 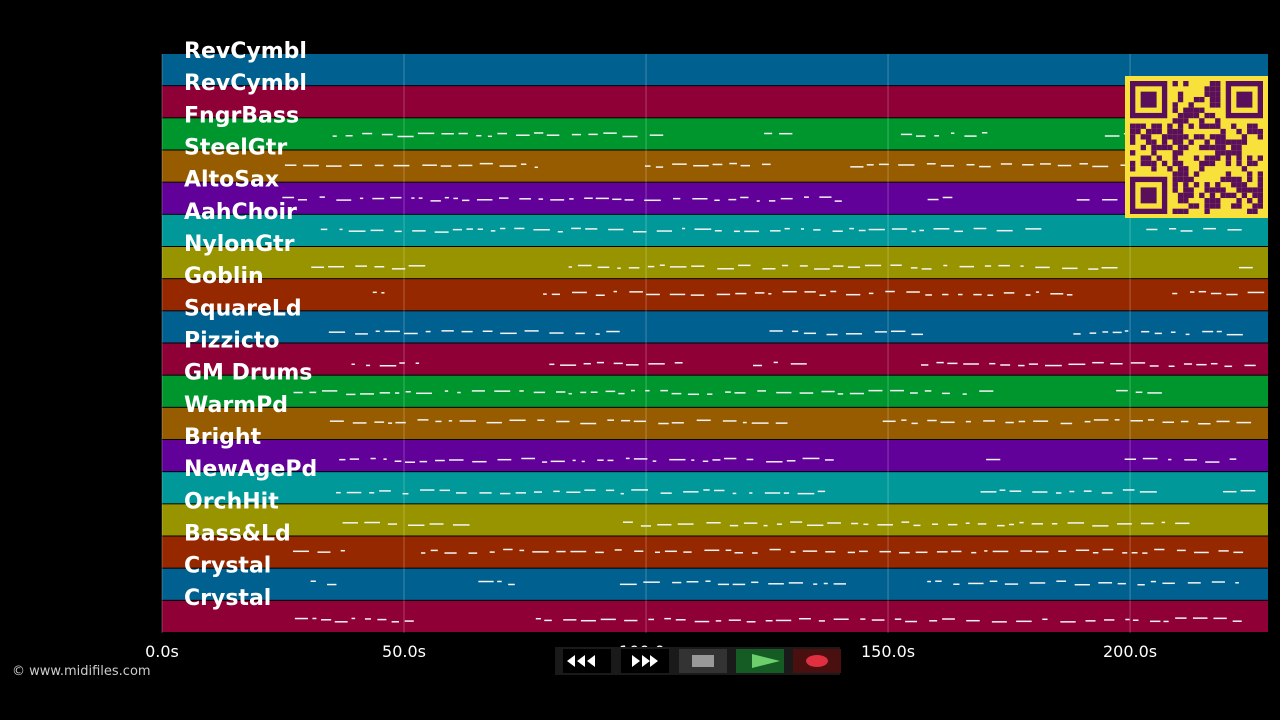 What do you see at coordinates (227, 598) in the screenshot?
I see `track-label: Crystal` at bounding box center [227, 598].